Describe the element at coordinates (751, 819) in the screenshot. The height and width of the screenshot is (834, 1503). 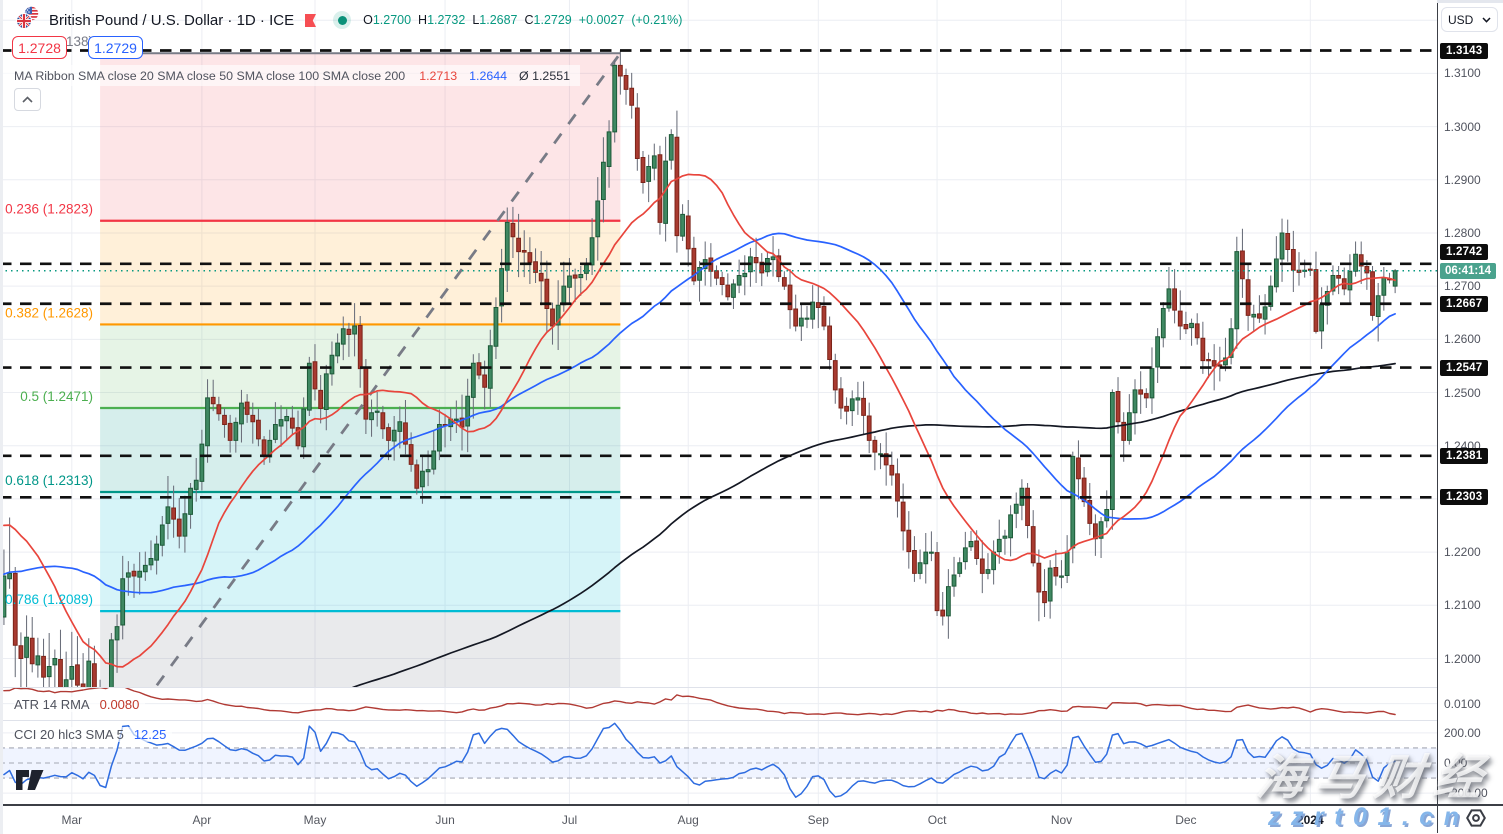
I see `time-axis: Mar Apr May Jun Jul Aug Sep Oct Nov Dec 2024` at that location.